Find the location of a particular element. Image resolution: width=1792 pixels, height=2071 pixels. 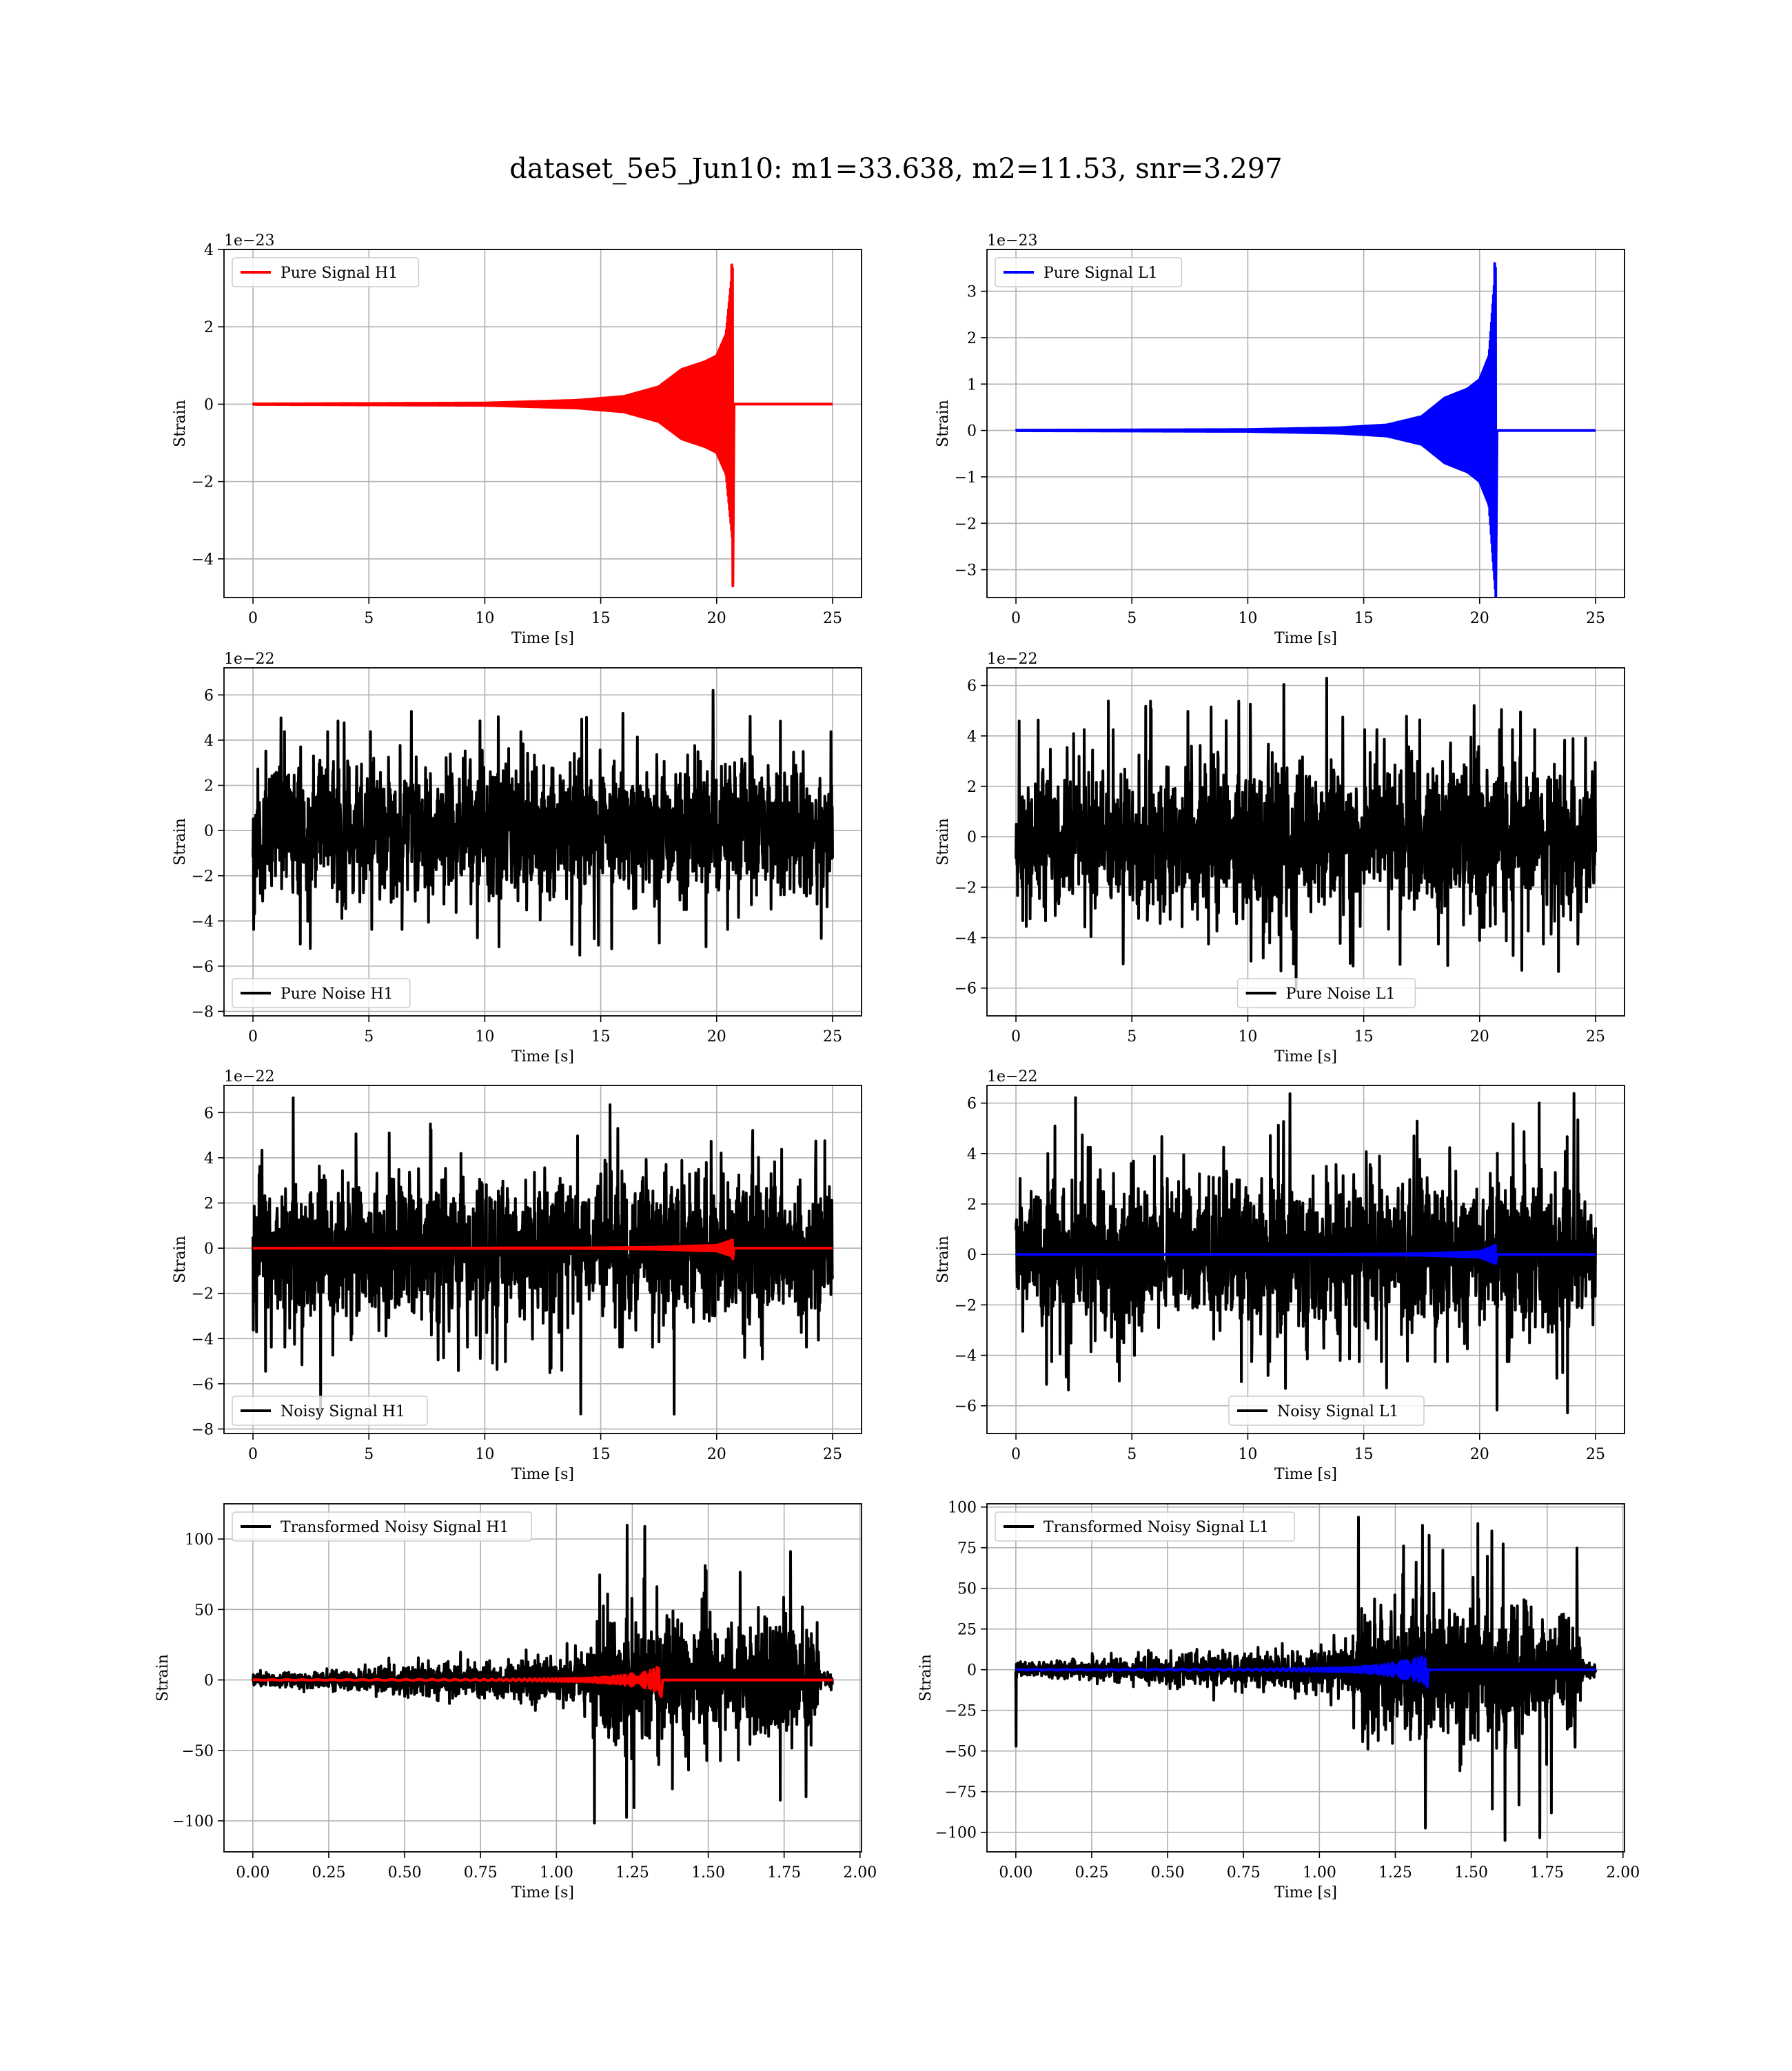

y-tick-label: 1 is located at coordinates (972, 385).